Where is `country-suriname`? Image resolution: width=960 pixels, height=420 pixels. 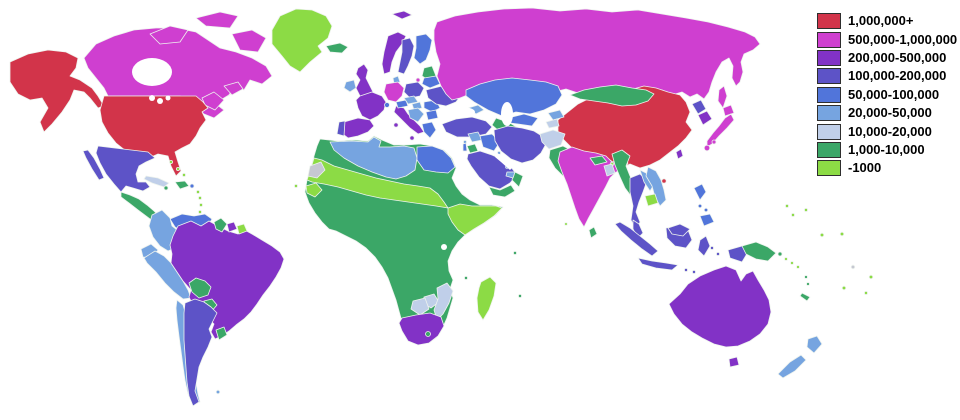
country-suriname is located at coordinates (232, 227).